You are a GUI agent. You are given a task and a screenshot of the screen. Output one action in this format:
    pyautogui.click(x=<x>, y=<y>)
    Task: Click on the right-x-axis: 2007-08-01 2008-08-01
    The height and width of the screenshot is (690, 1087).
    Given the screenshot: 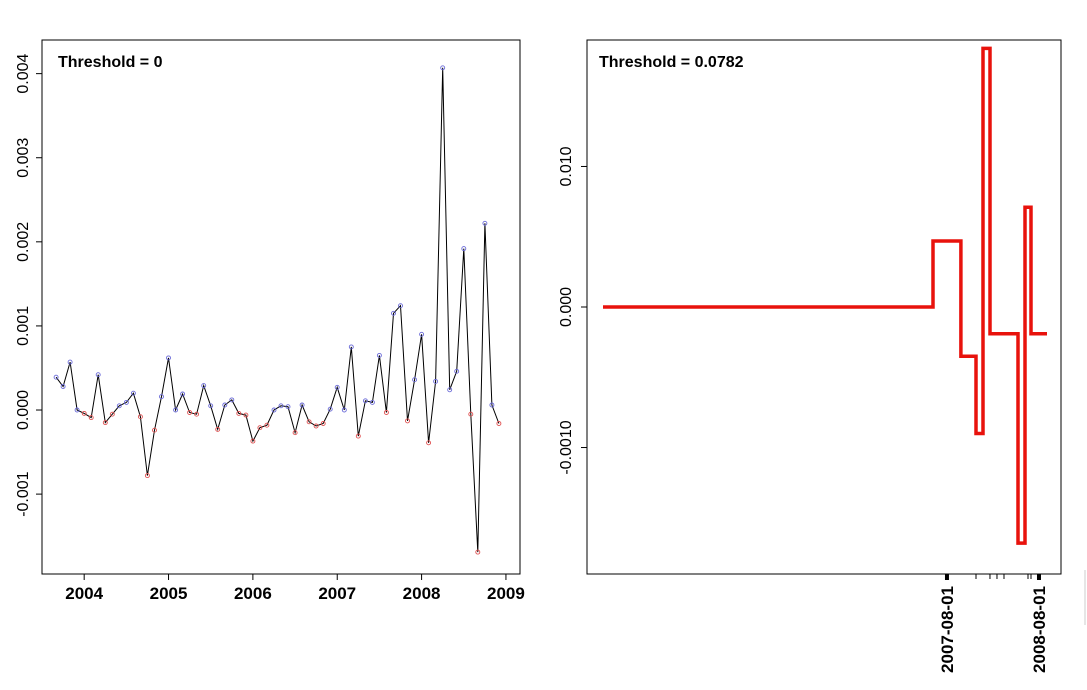 What is the action you would take?
    pyautogui.click(x=993, y=623)
    